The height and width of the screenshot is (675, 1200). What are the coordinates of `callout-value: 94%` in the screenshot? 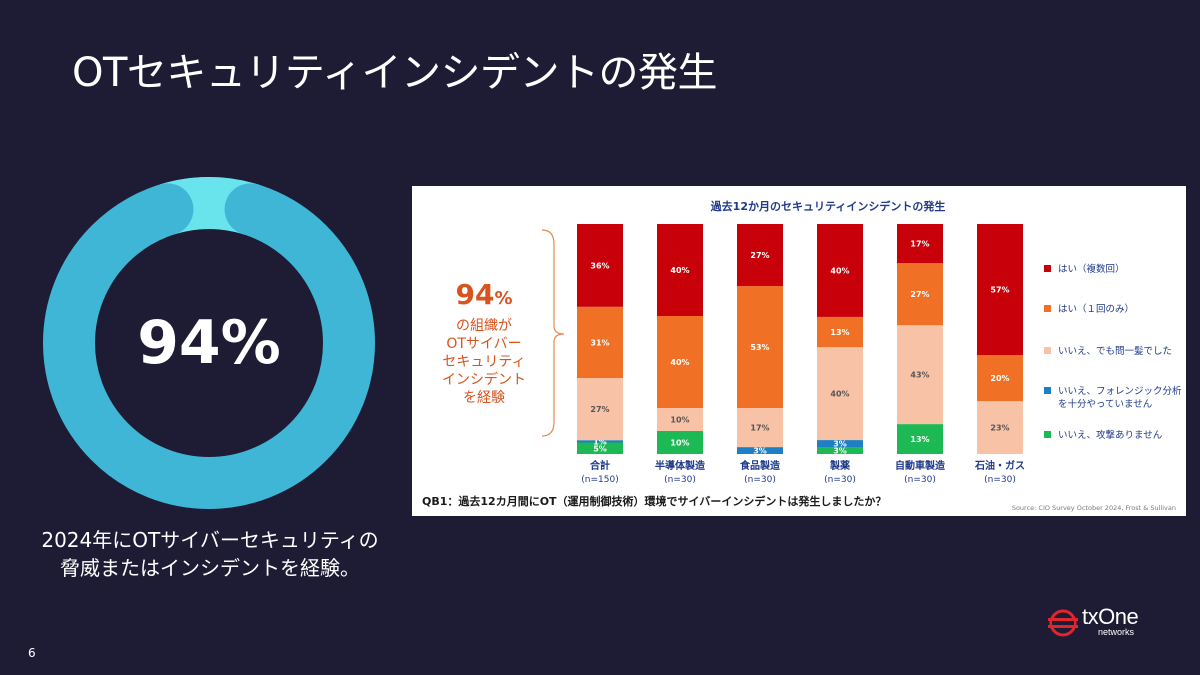 It's located at (483, 294).